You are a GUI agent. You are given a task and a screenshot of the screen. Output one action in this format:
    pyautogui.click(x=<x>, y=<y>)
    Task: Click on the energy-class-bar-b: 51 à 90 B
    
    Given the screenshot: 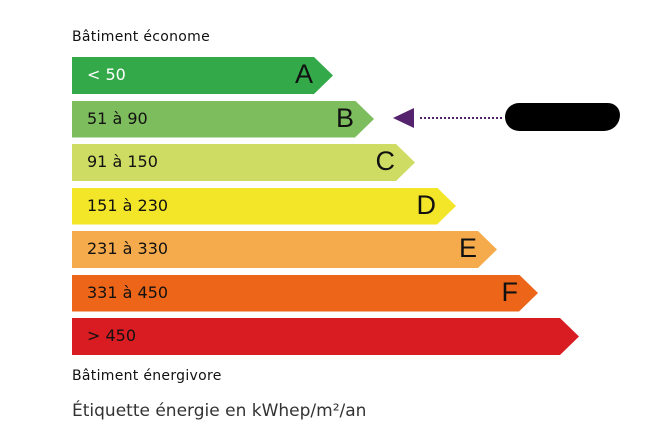 What is the action you would take?
    pyautogui.click(x=223, y=119)
    